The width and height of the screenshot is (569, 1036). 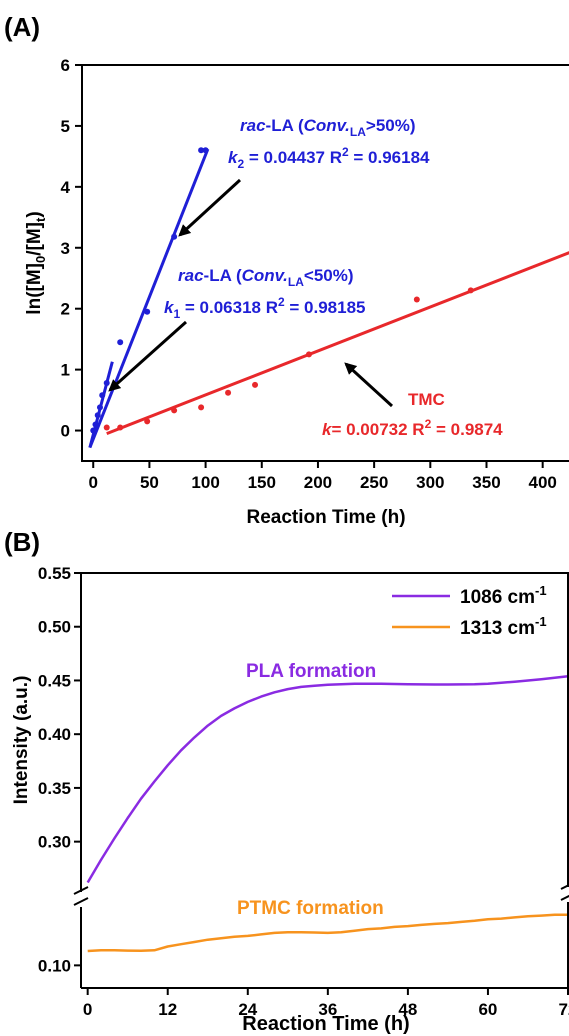 What do you see at coordinates (311, 671) in the screenshot?
I see `annotation-pla-formation: PLA formation` at bounding box center [311, 671].